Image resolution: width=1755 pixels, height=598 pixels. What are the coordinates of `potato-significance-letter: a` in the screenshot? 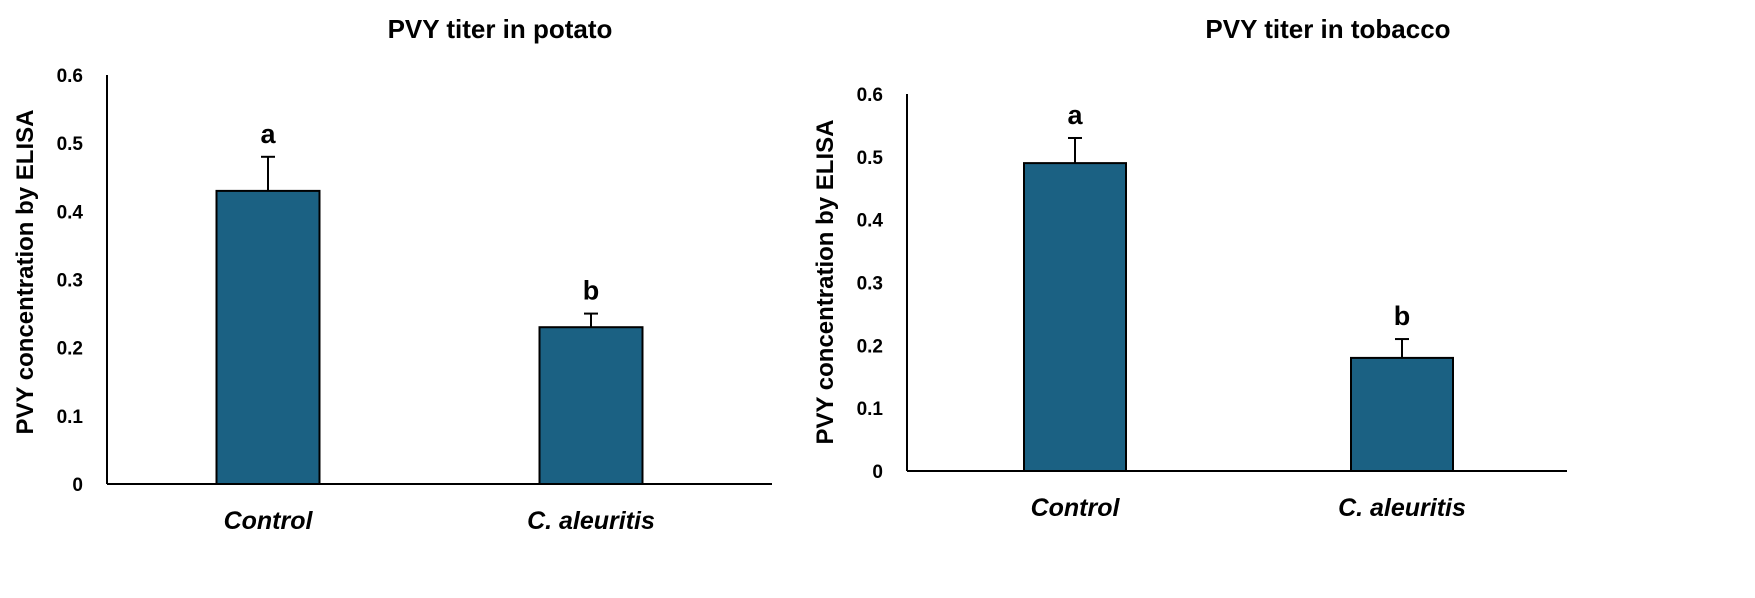 It's located at (268, 134).